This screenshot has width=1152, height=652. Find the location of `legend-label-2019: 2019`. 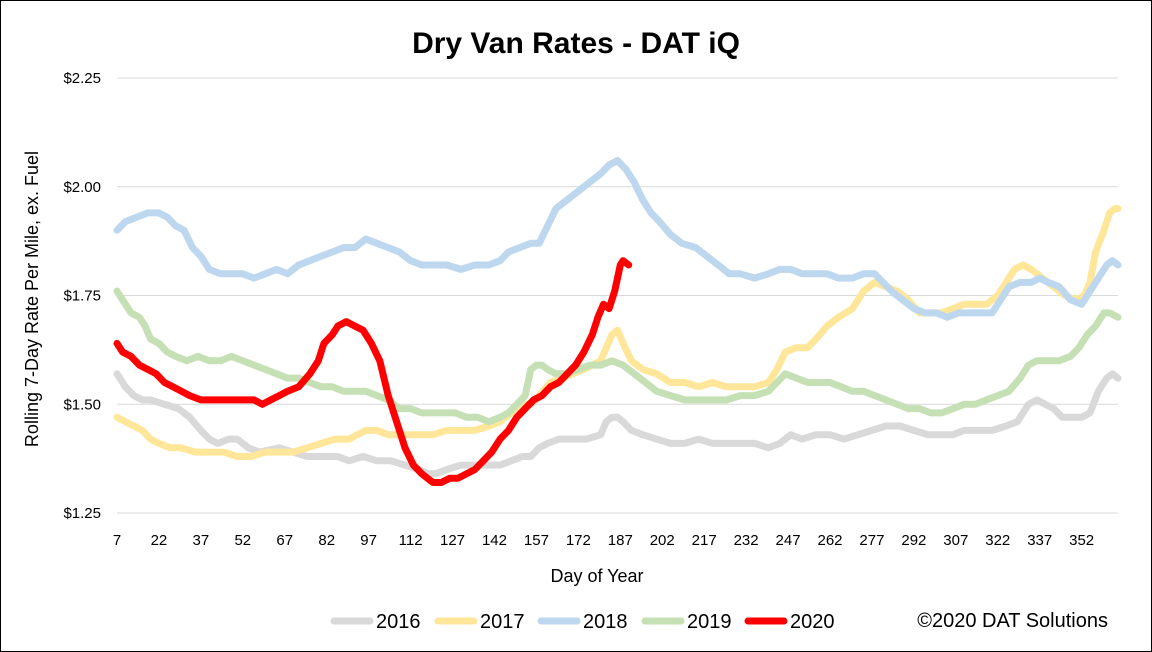

legend-label-2019: 2019 is located at coordinates (709, 622).